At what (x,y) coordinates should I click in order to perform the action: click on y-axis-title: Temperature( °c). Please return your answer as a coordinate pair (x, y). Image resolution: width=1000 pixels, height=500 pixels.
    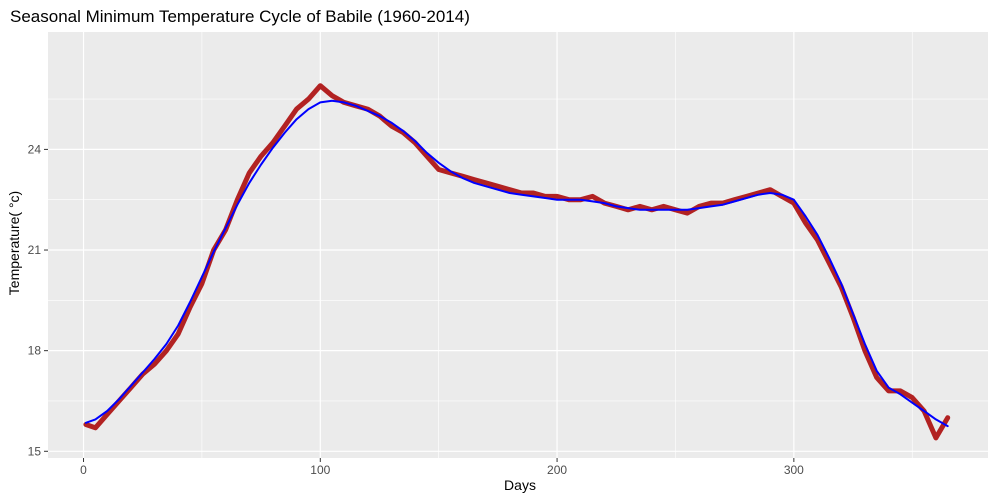
    Looking at the image, I should click on (14, 243).